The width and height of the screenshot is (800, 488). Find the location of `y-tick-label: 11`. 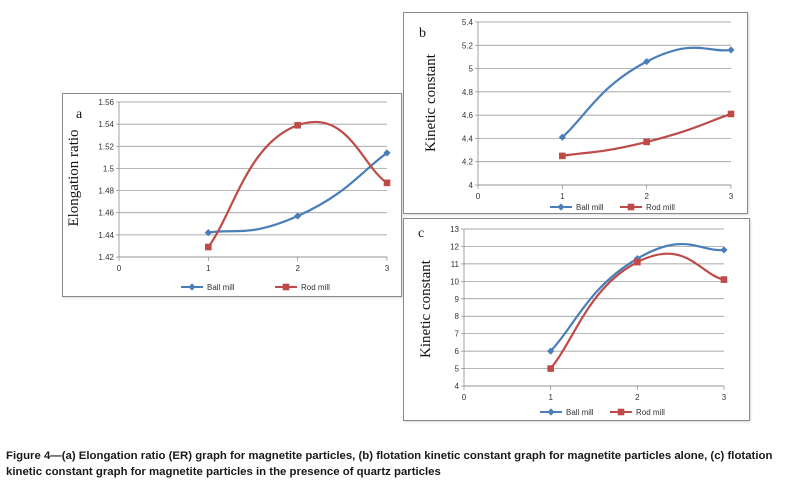

y-tick-label: 11 is located at coordinates (455, 264).